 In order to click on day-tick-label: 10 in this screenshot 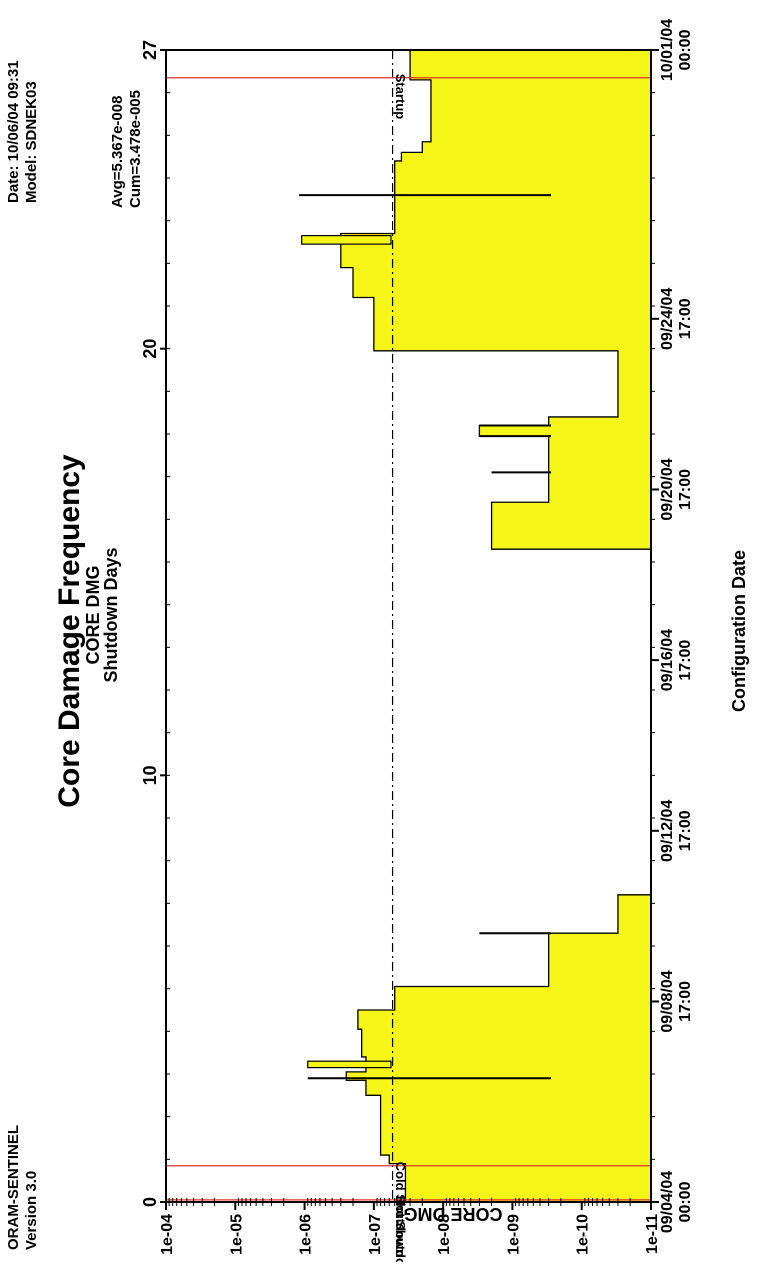, I will do `click(150, 775)`.